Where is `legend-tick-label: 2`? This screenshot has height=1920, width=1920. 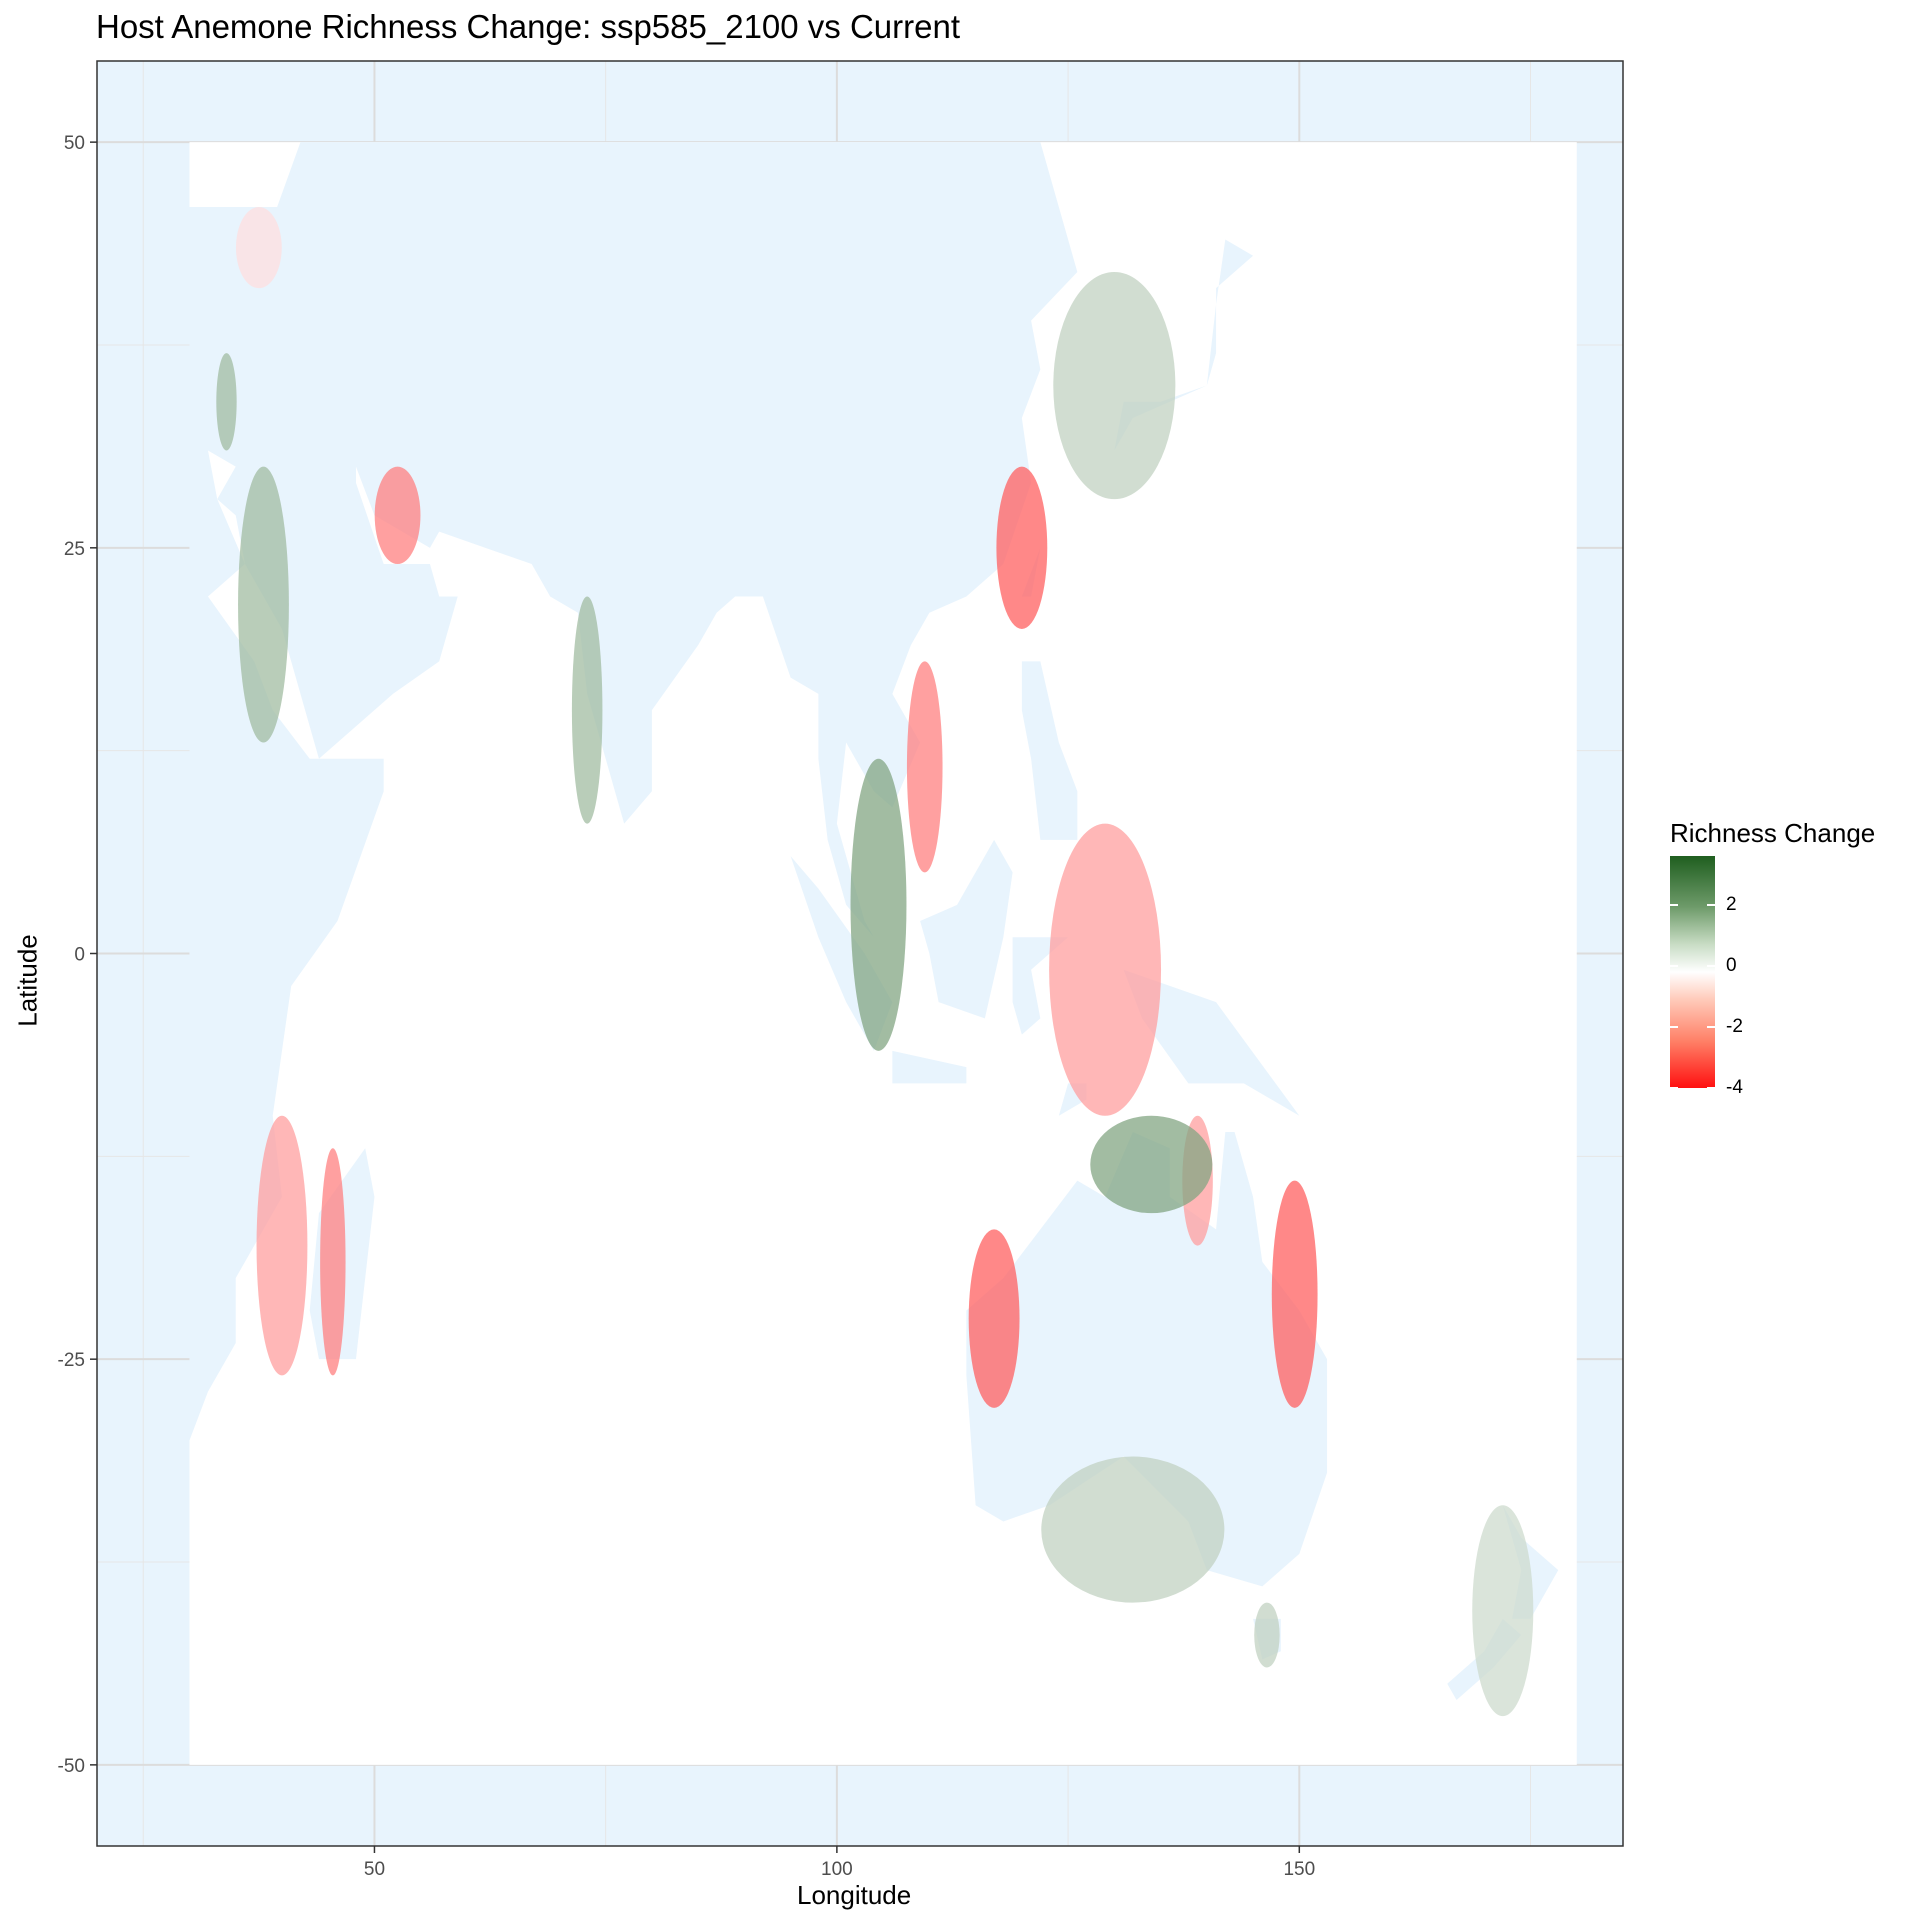
legend-tick-label: 2 is located at coordinates (1731, 904).